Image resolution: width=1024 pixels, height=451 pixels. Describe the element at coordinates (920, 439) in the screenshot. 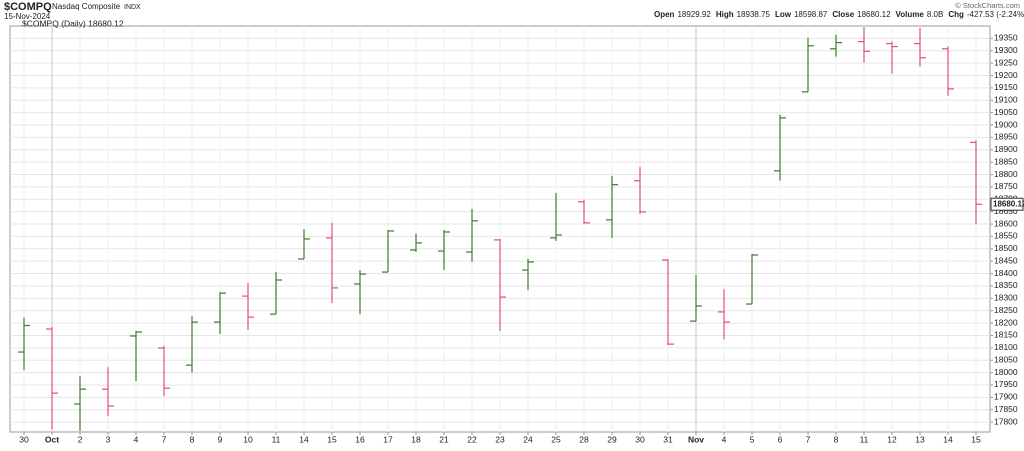

I see `x-tick-label: 13` at that location.